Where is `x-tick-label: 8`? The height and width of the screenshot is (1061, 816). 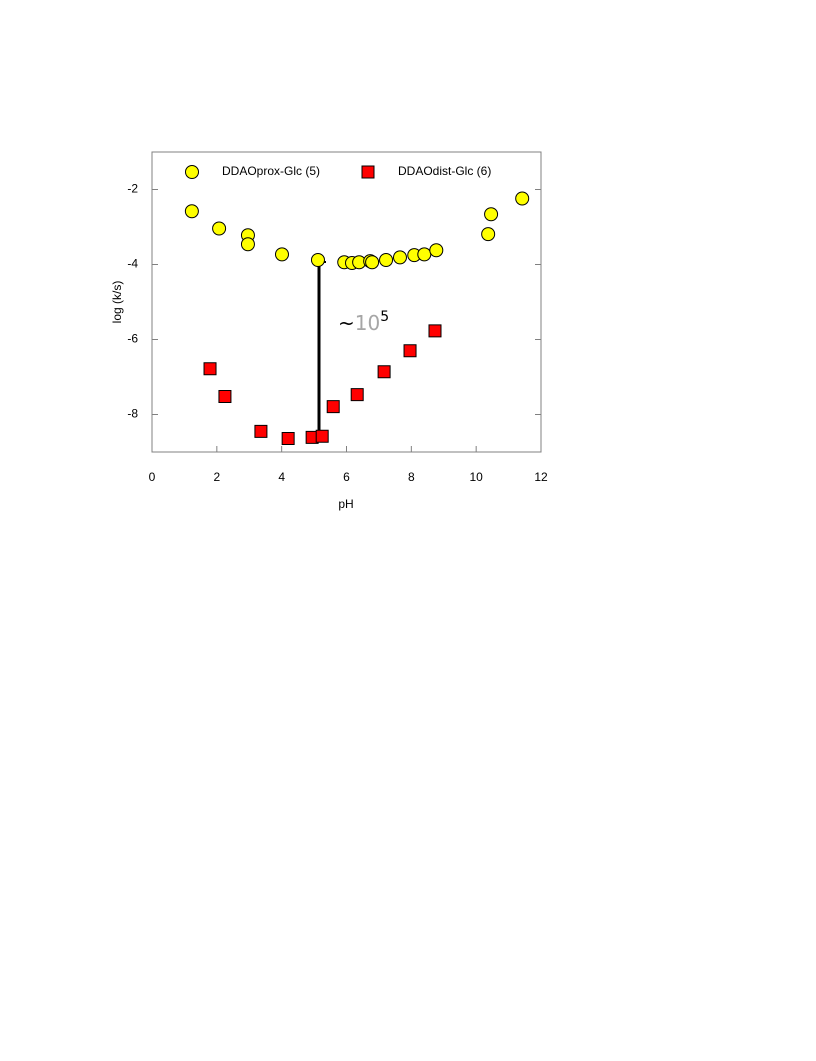
x-tick-label: 8 is located at coordinates (411, 477).